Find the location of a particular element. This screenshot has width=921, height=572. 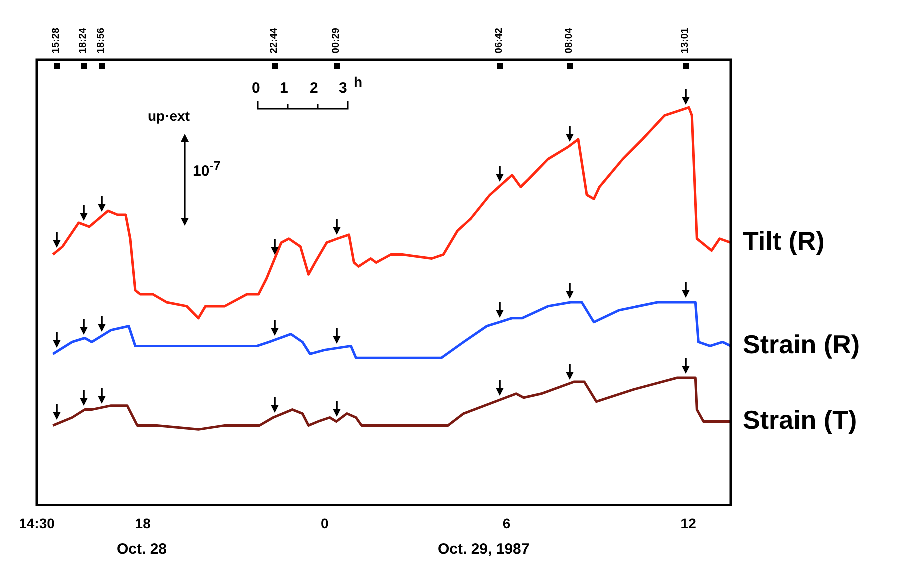

text: 15:28 is located at coordinates (56, 41).